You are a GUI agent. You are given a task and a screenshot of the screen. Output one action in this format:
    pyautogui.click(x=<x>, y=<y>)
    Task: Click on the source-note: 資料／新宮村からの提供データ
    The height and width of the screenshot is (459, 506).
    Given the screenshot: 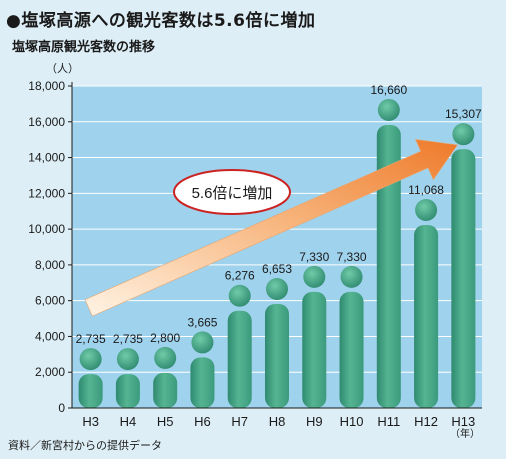 What is the action you would take?
    pyautogui.click(x=85, y=445)
    